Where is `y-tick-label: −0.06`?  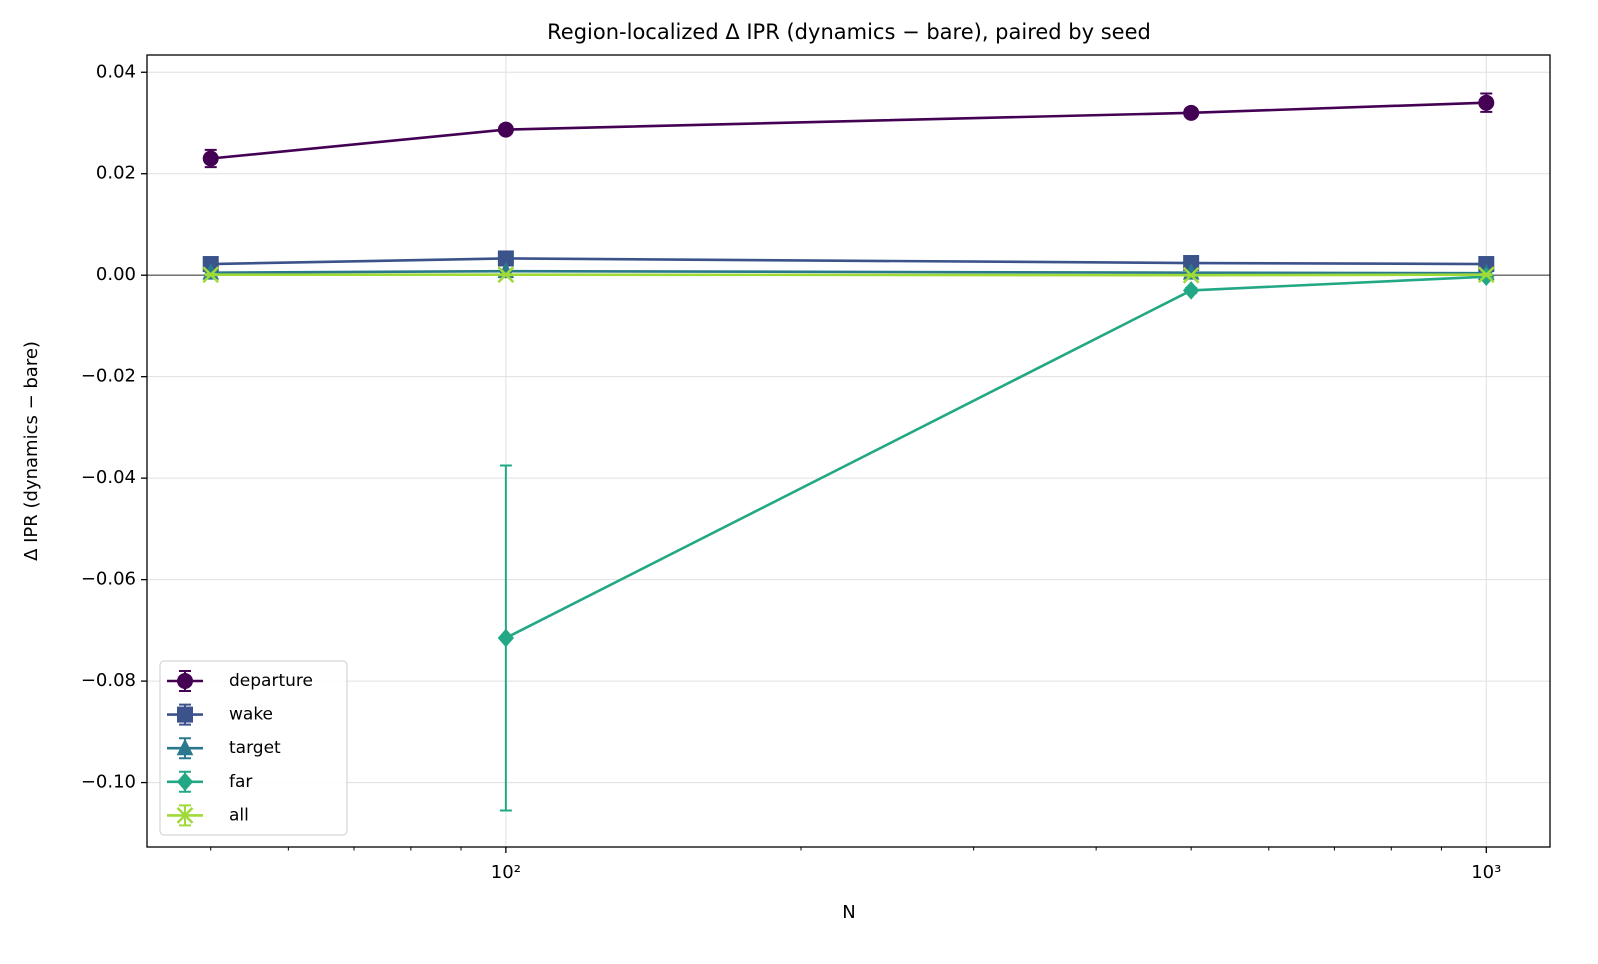
y-tick-label: −0.06 is located at coordinates (108, 579).